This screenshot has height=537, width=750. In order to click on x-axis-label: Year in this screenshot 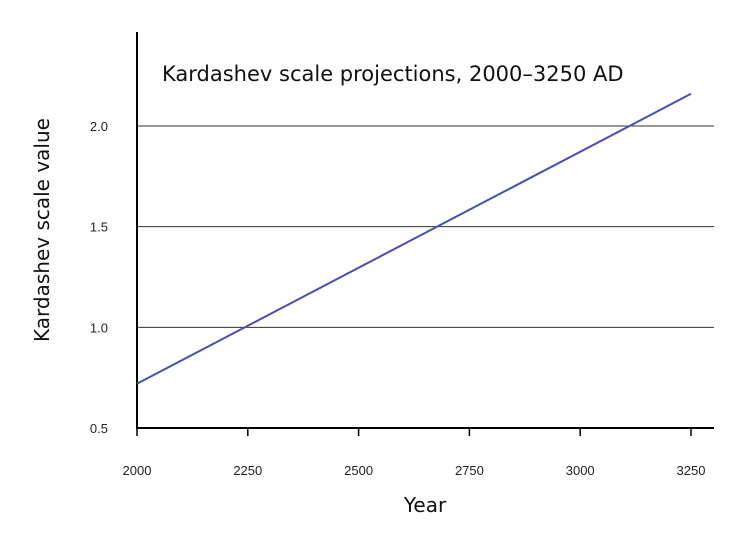, I will do `click(425, 505)`.